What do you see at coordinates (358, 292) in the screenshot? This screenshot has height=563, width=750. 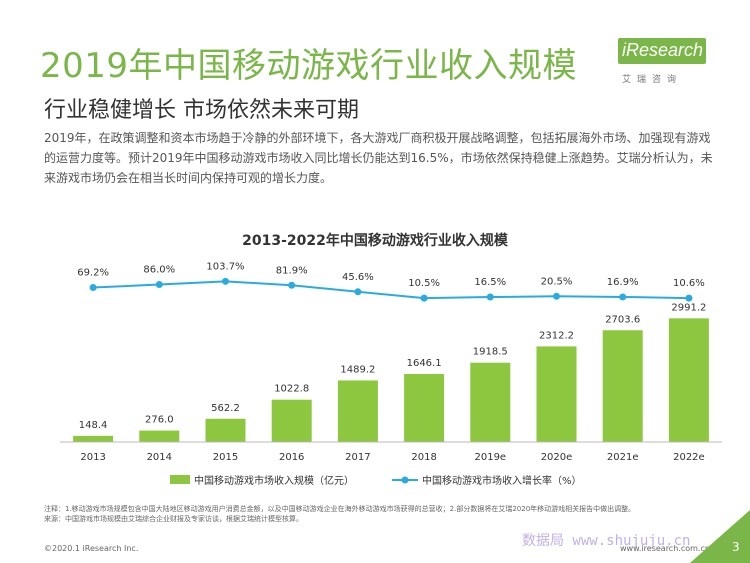 I see `growth-point-2017` at bounding box center [358, 292].